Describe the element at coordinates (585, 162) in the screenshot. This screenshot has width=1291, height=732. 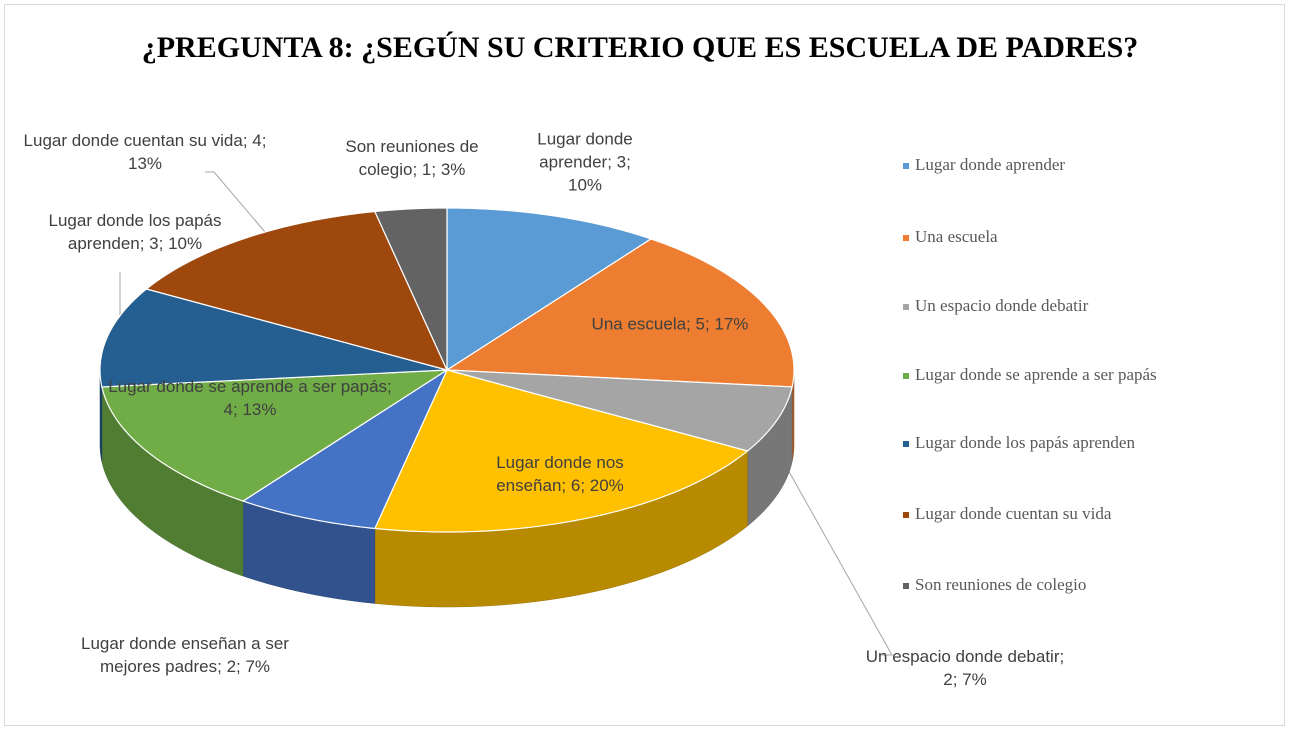
I see `data-label: Lugar donde aprender; 3; 10%` at that location.